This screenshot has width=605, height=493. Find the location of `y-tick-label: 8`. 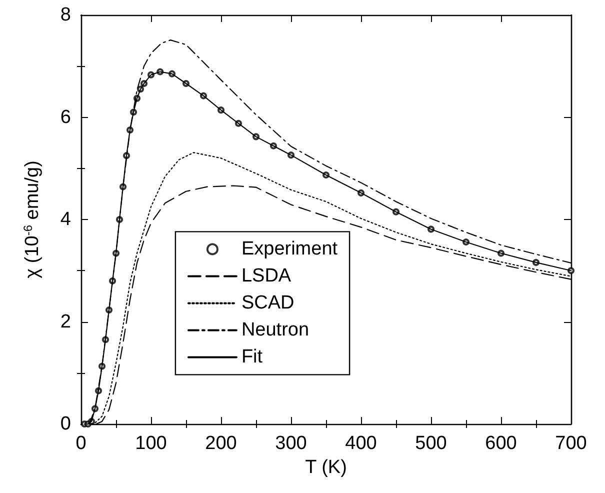

y-tick-label: 8 is located at coordinates (65, 15).